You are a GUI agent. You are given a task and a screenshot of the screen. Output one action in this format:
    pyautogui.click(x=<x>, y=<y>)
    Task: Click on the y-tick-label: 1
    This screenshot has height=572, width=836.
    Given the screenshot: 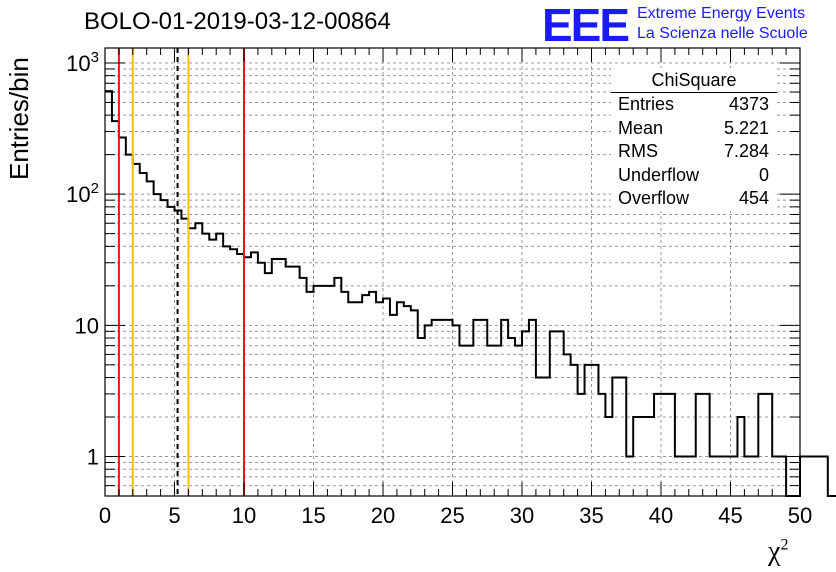 What is the action you would take?
    pyautogui.click(x=93, y=457)
    